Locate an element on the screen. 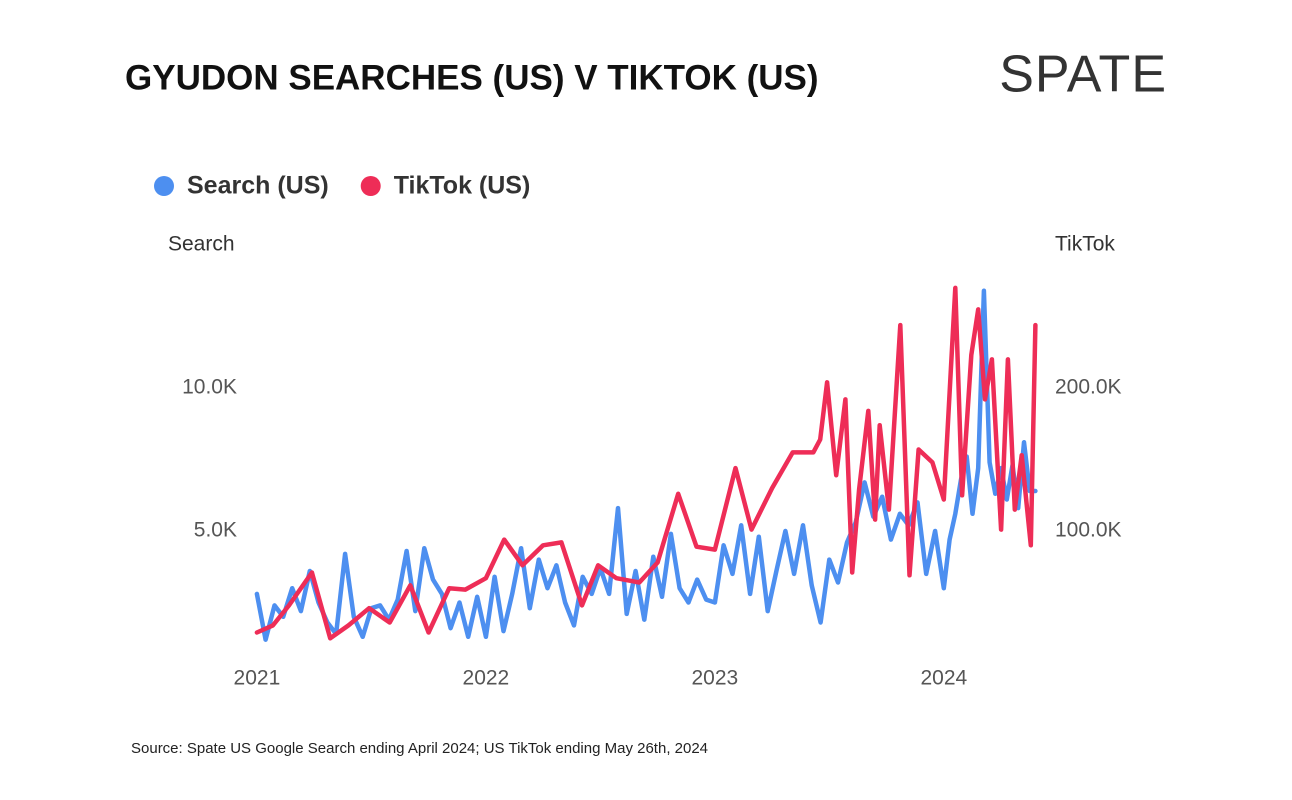 The width and height of the screenshot is (1292, 800). y-axis-title: Search is located at coordinates (201, 244).